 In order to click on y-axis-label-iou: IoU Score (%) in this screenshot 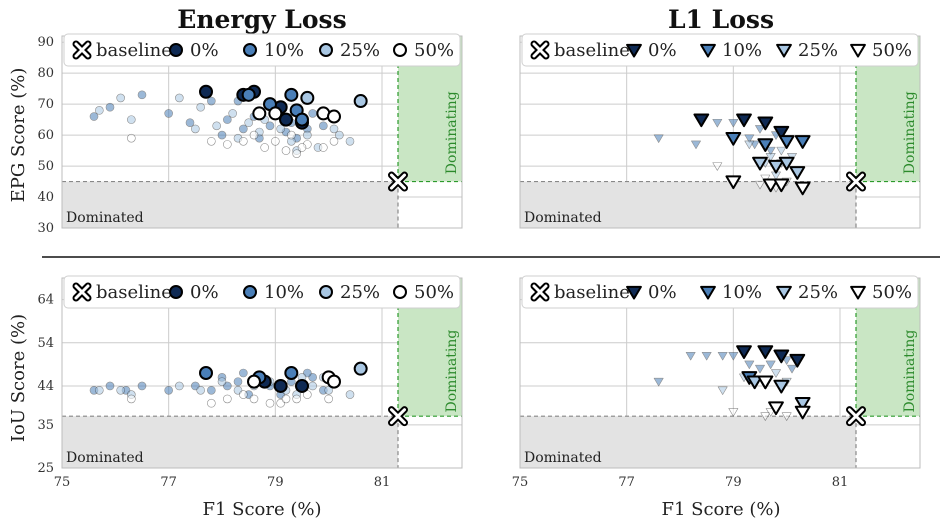, I will do `click(18, 378)`.